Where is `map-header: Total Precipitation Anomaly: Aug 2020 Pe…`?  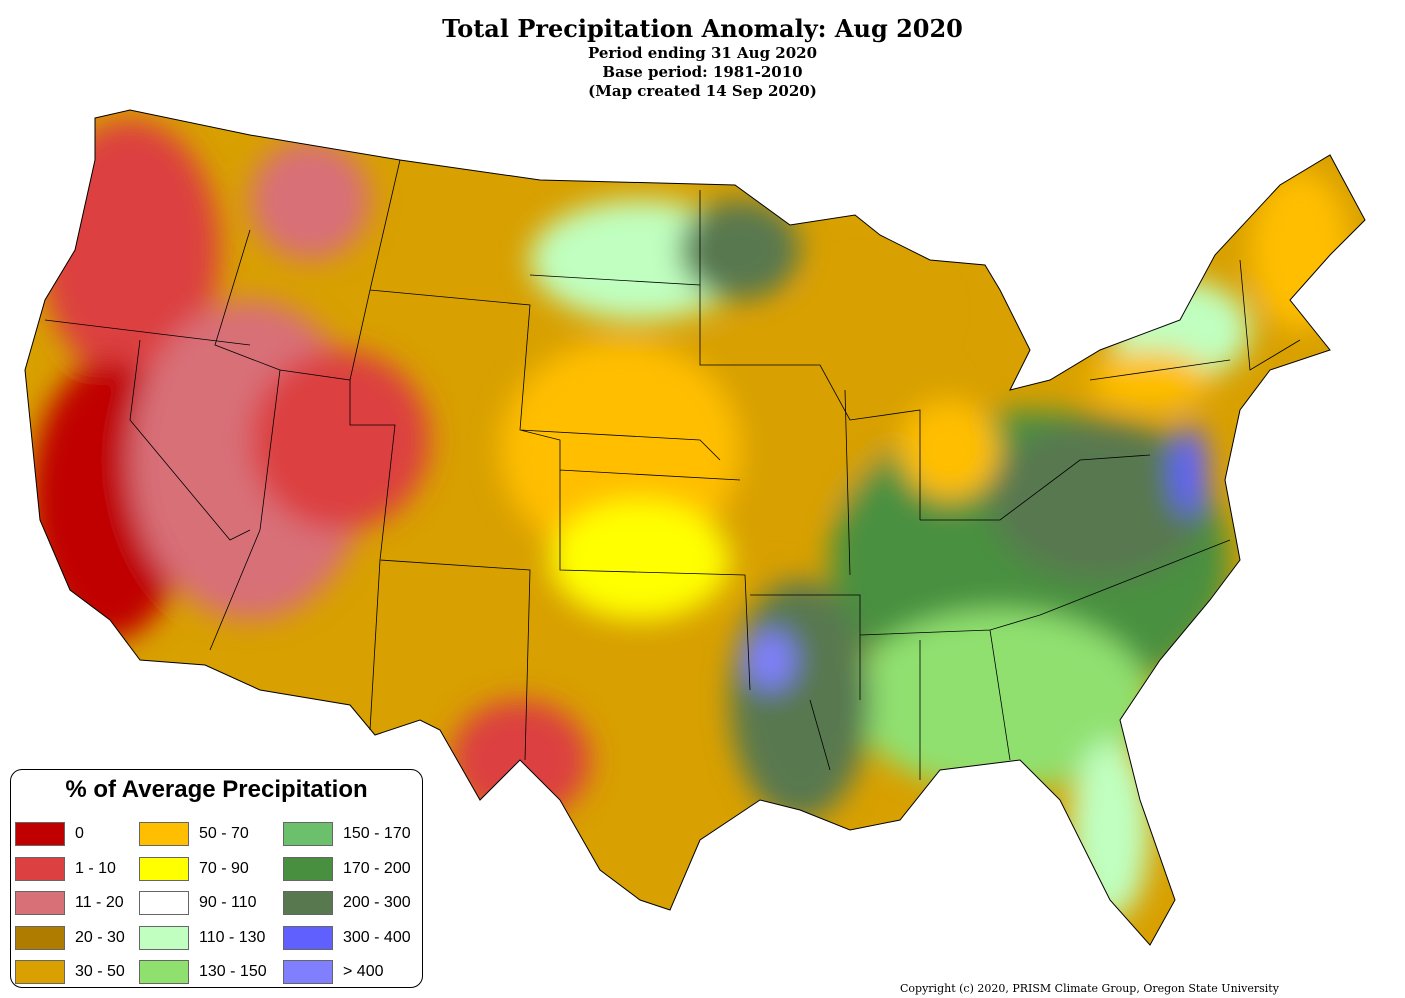
map-header: Total Precipitation Anomaly: Aug 2020 Pe… is located at coordinates (702, 57).